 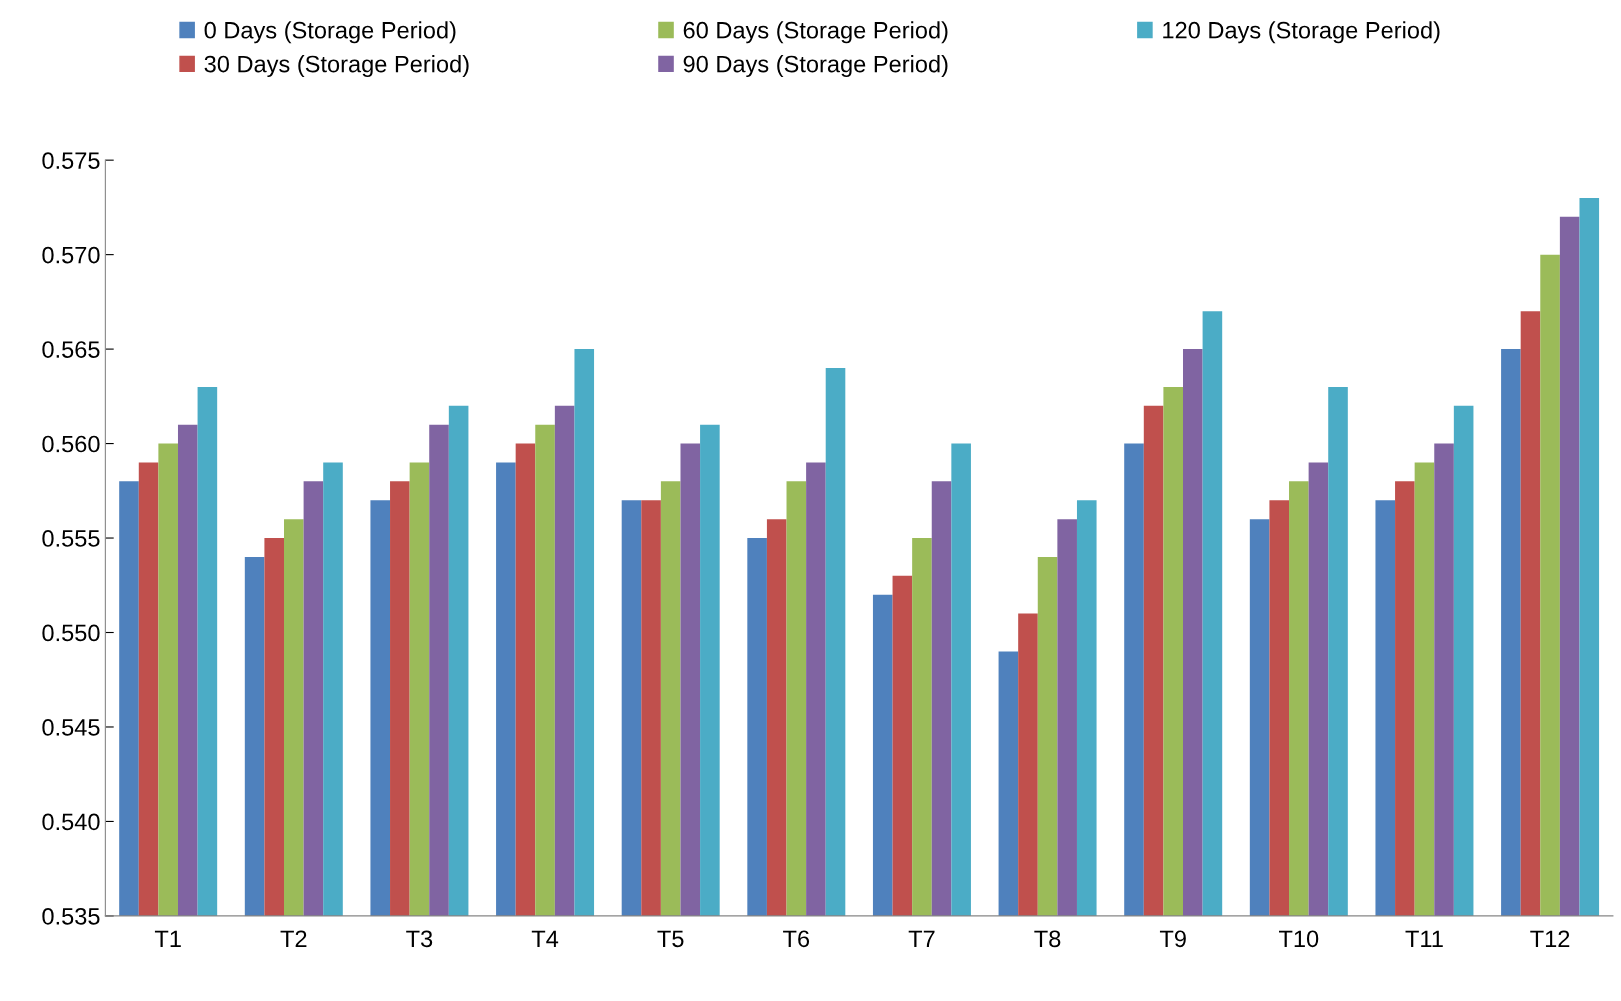 What do you see at coordinates (71, 349) in the screenshot?
I see `y-tick-label: 0.565` at bounding box center [71, 349].